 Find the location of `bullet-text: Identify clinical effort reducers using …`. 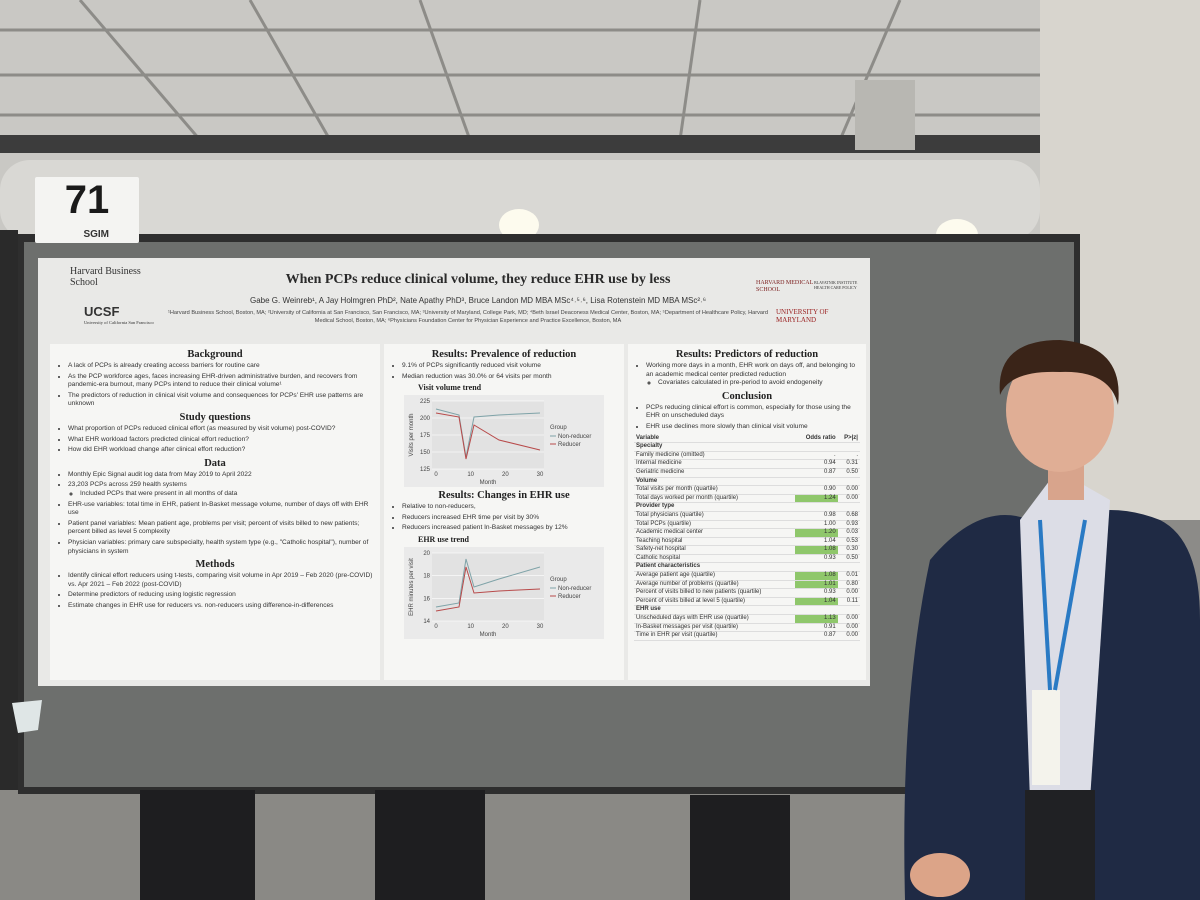

bullet-text: Identify clinical effort reducers using … is located at coordinates (220, 580).